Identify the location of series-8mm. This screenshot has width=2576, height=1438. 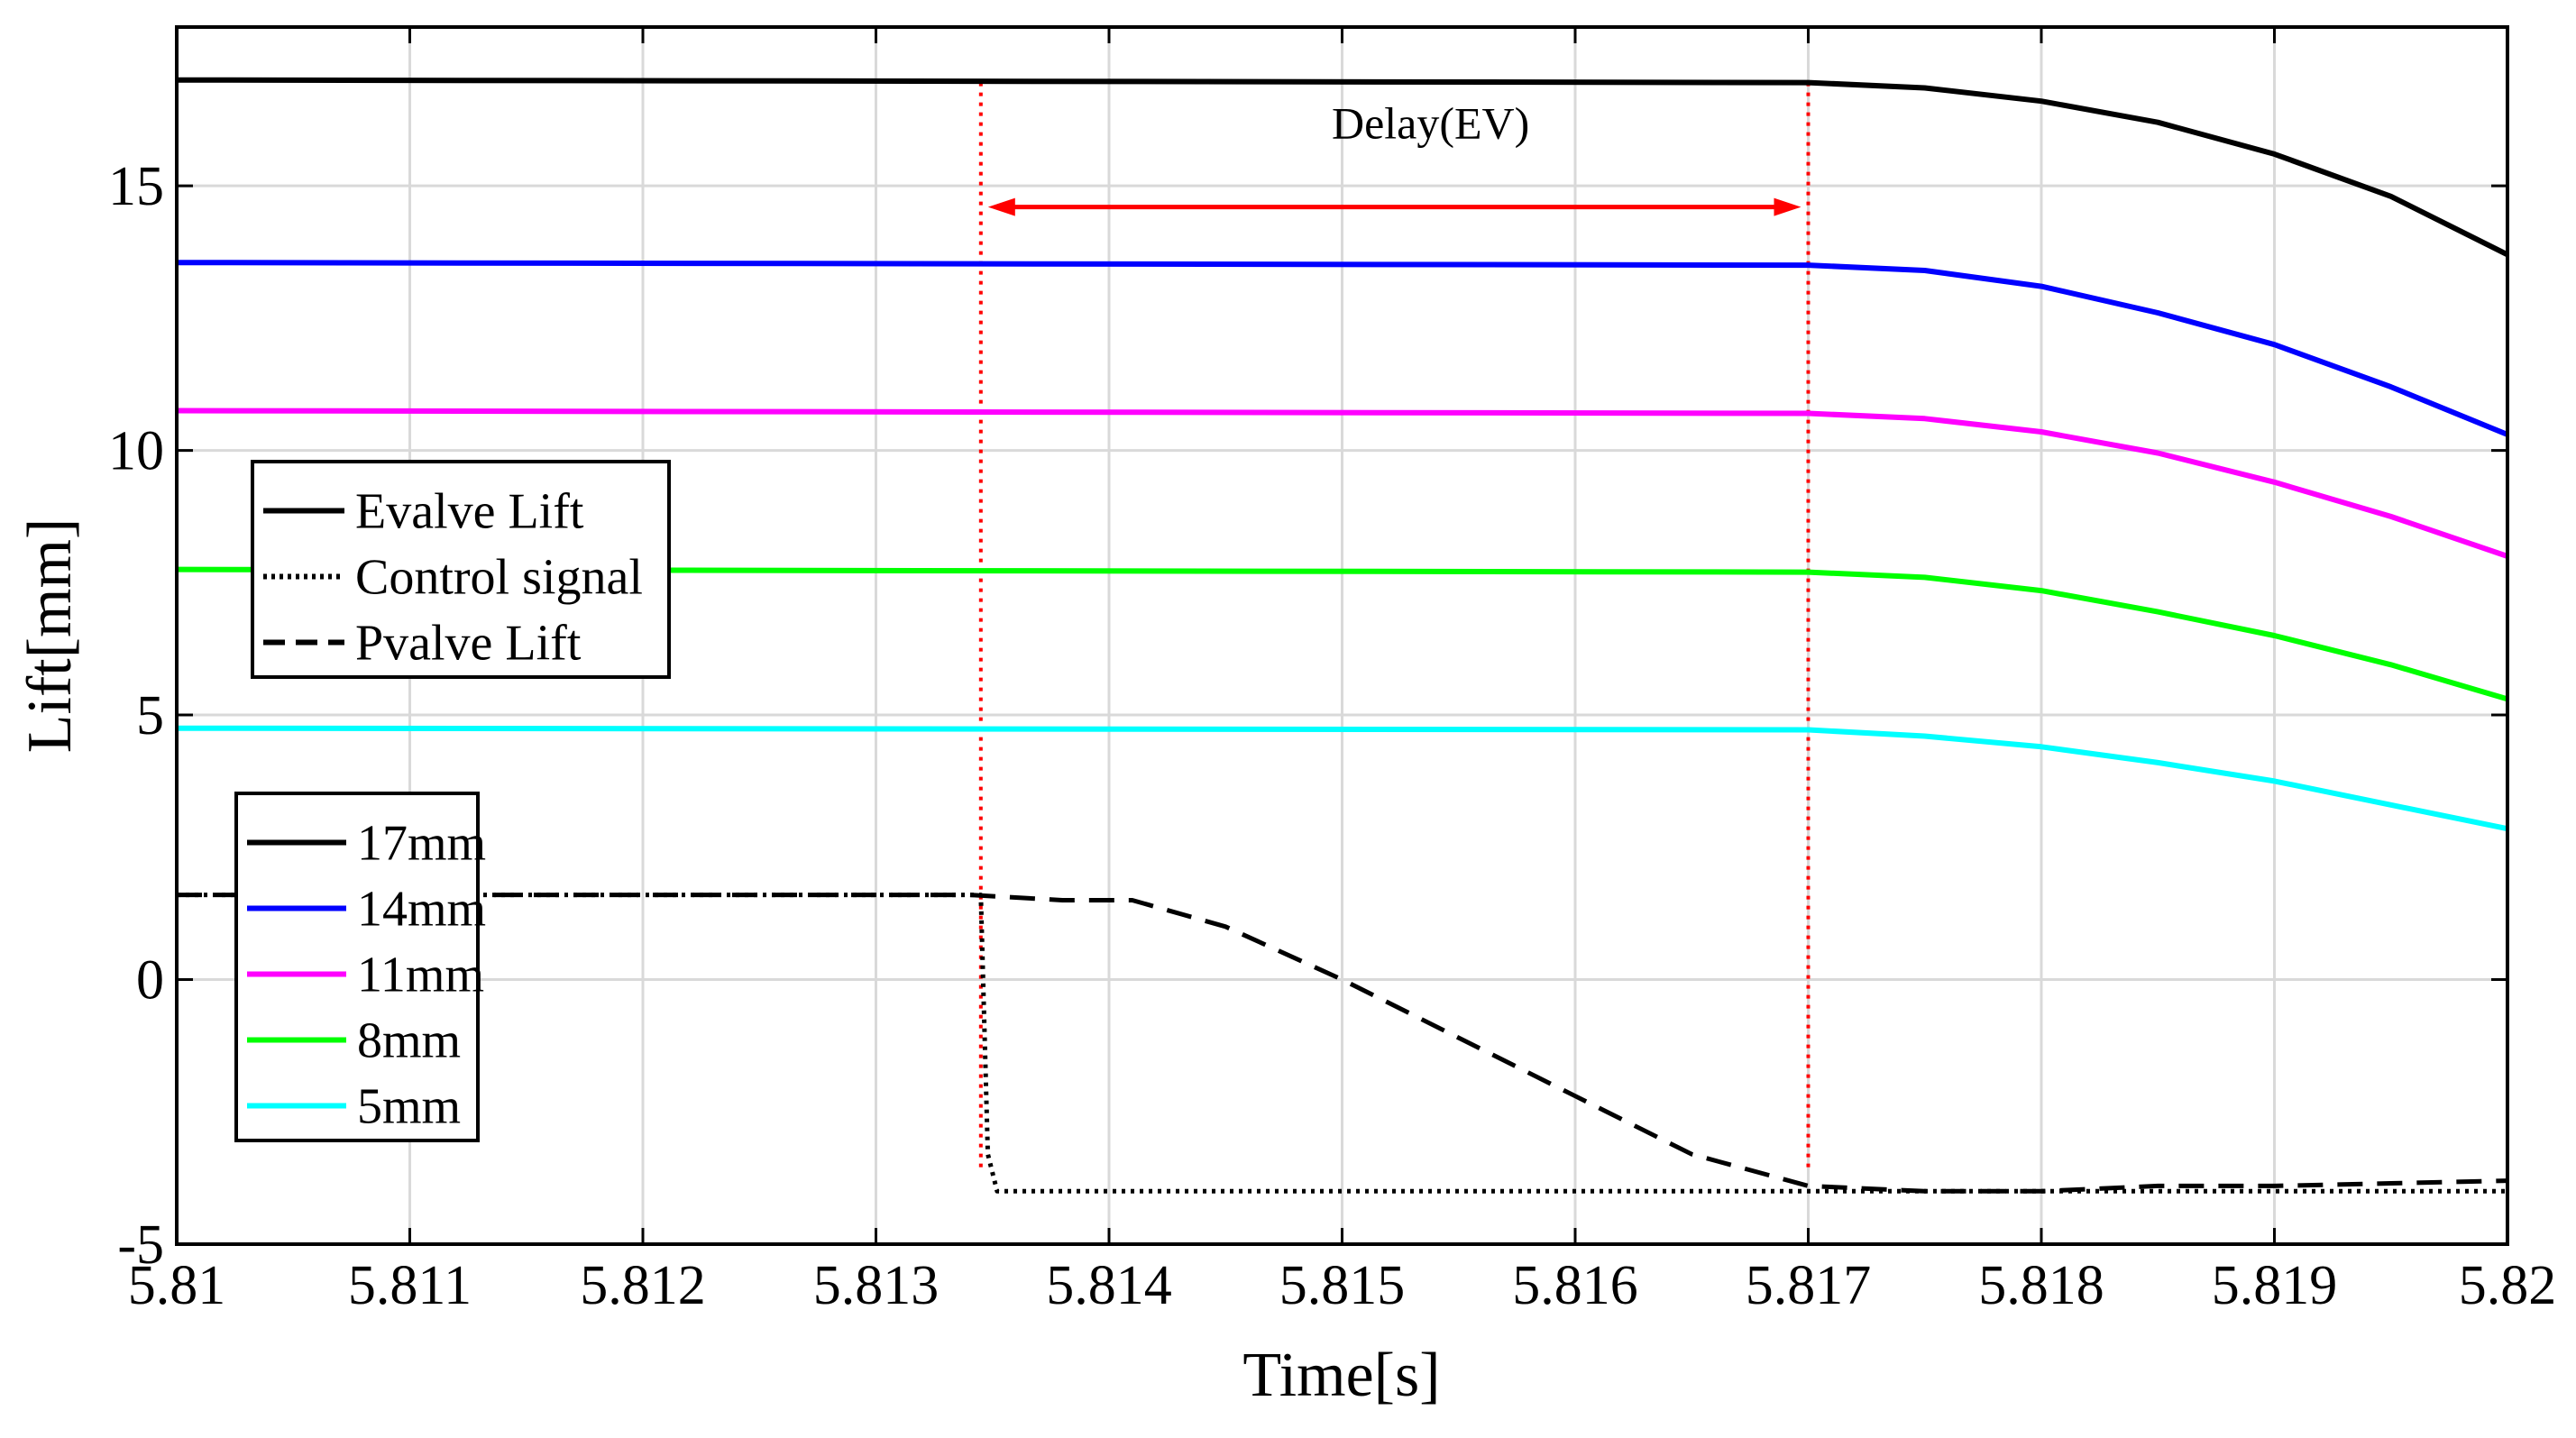
(1342, 634).